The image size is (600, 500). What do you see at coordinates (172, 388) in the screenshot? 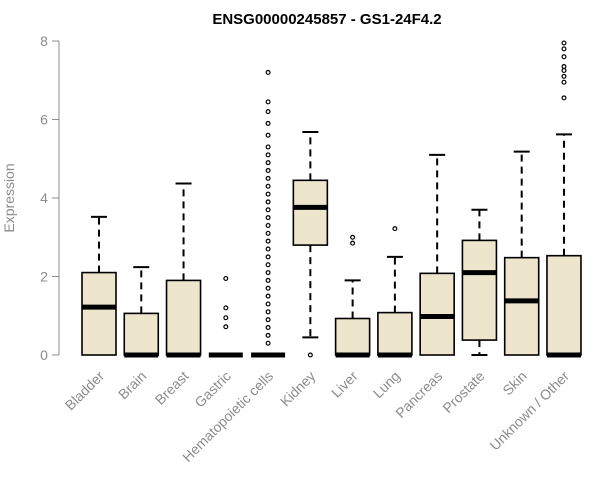
I see `x-tick-label: Breast` at bounding box center [172, 388].